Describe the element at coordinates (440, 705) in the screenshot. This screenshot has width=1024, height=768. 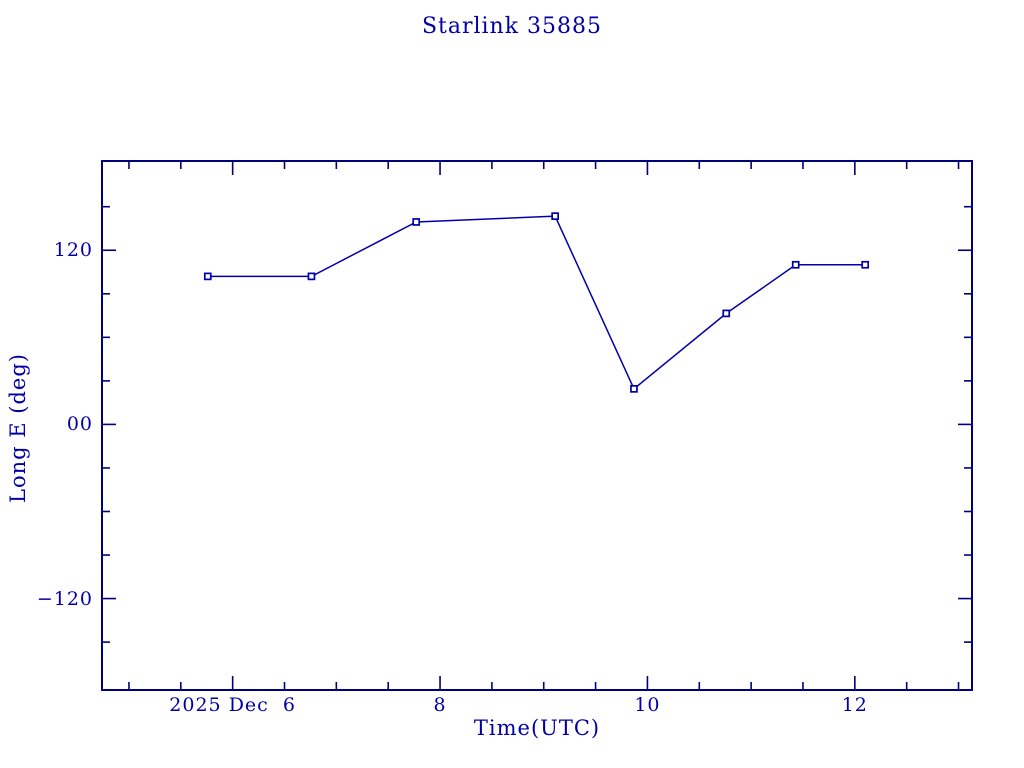
I see `x-tick-label: 8` at that location.